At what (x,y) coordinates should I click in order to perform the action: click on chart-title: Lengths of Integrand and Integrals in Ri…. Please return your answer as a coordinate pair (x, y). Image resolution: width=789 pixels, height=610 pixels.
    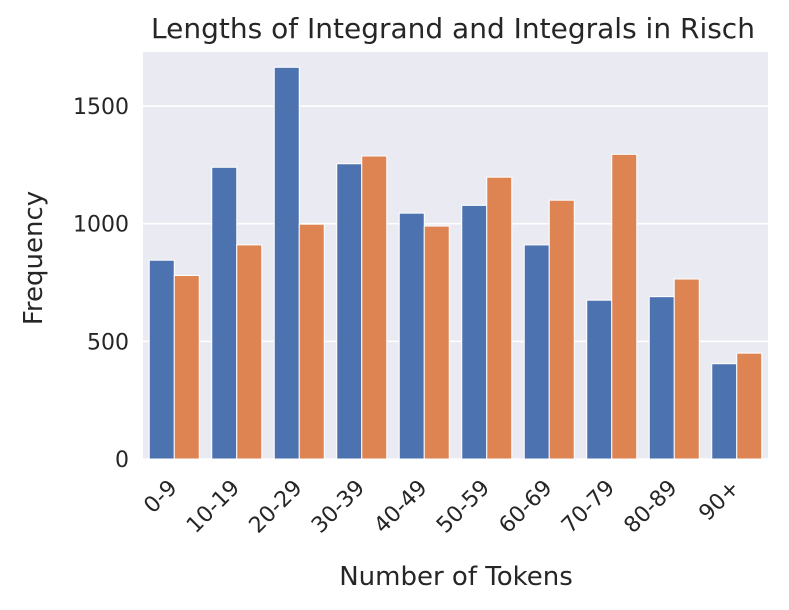
    Looking at the image, I should click on (453, 28).